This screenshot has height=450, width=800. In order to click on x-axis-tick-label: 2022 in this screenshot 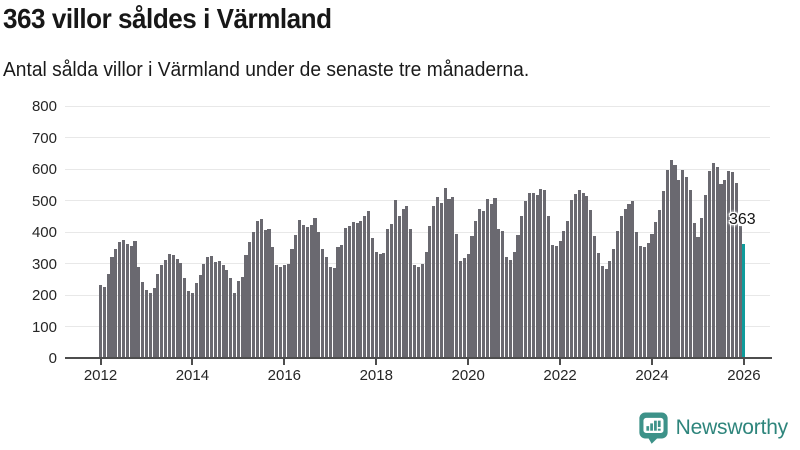, I will do `click(560, 375)`.